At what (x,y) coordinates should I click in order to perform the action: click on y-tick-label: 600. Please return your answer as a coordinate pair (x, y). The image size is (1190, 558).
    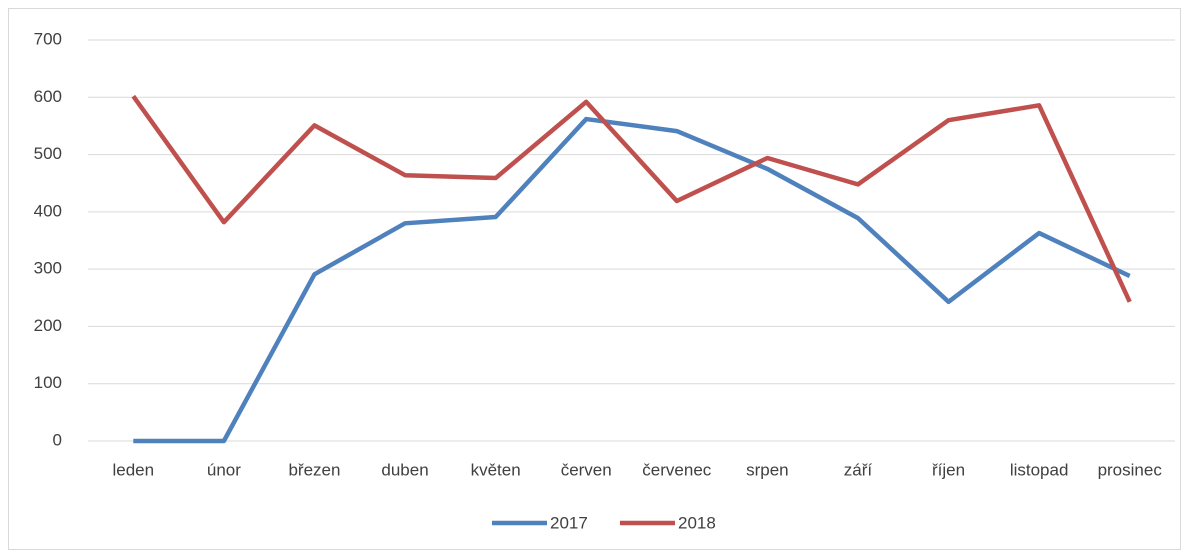
    Looking at the image, I should click on (48, 96).